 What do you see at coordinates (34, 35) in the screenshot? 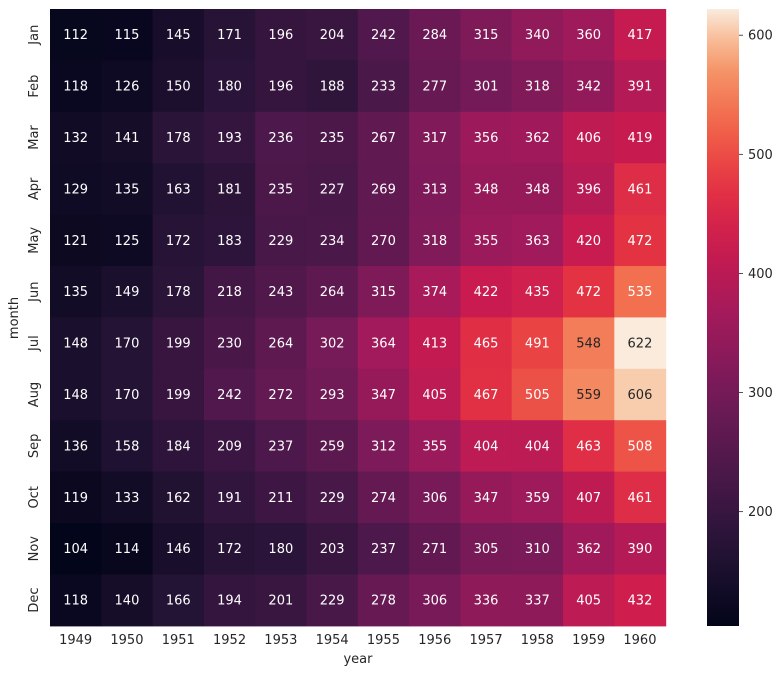
I see `y-tick-label: Jan` at bounding box center [34, 35].